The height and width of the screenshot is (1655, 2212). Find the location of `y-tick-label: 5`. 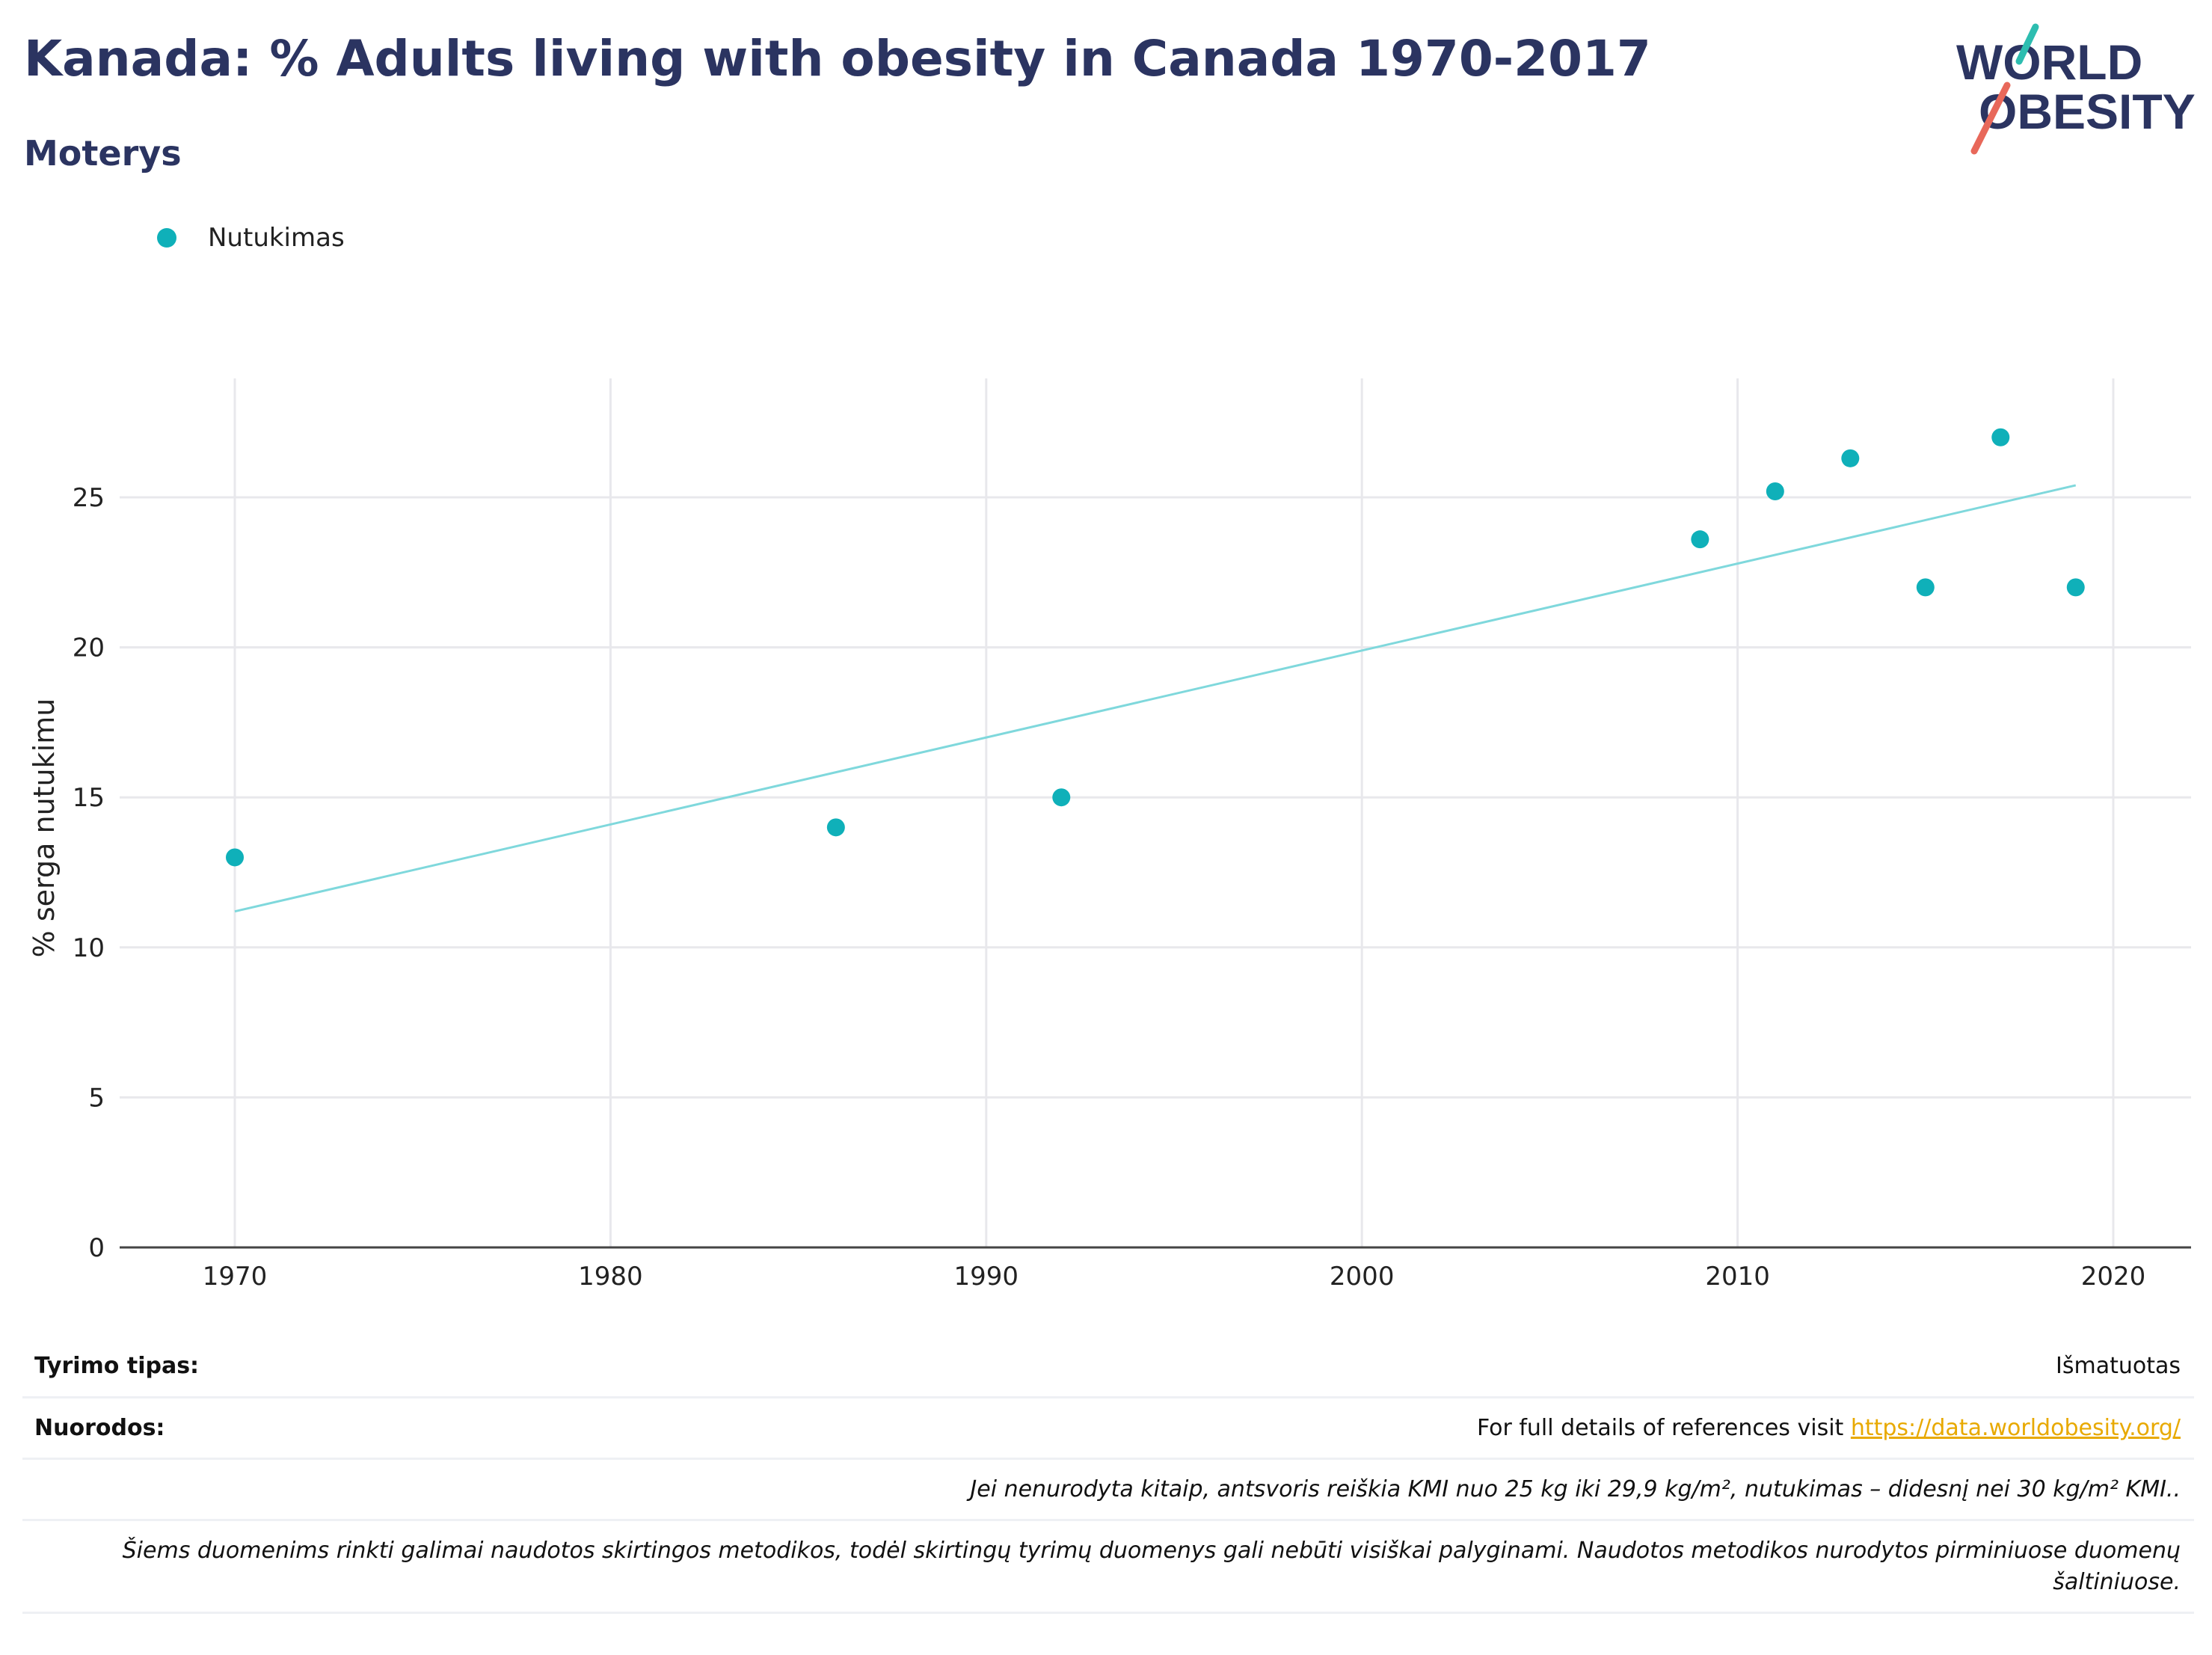

y-tick-label: 5 is located at coordinates (96, 1098).